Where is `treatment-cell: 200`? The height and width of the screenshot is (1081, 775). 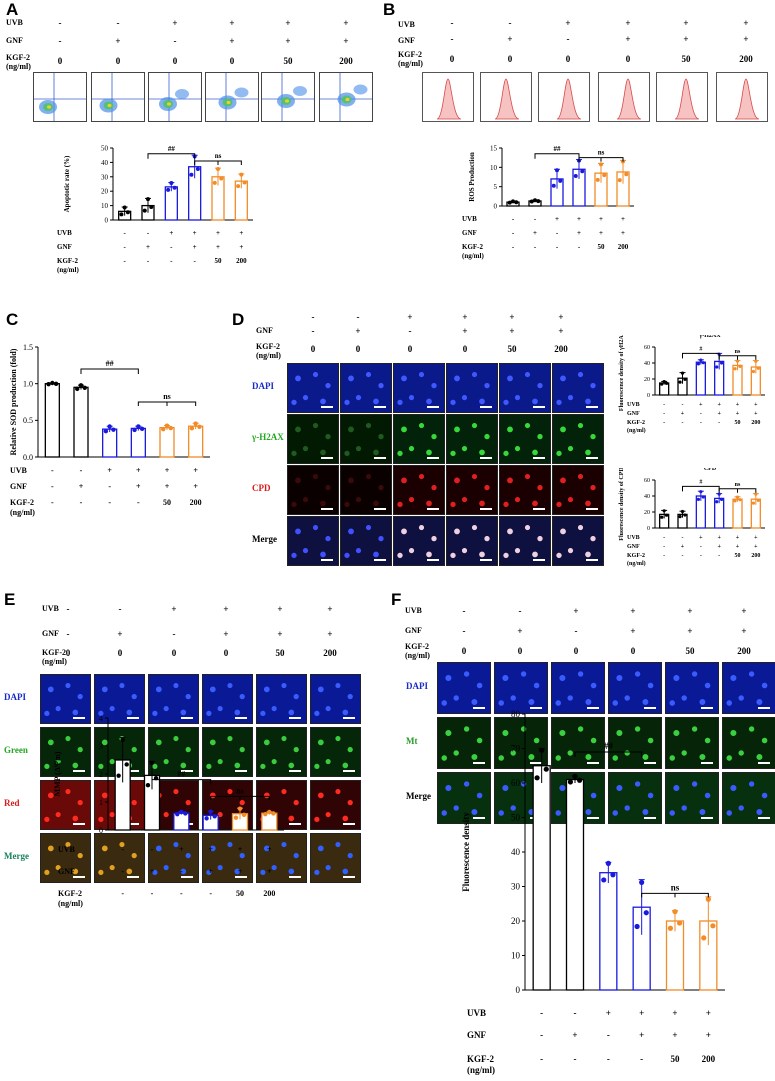 treatment-cell: 200 is located at coordinates (196, 502).